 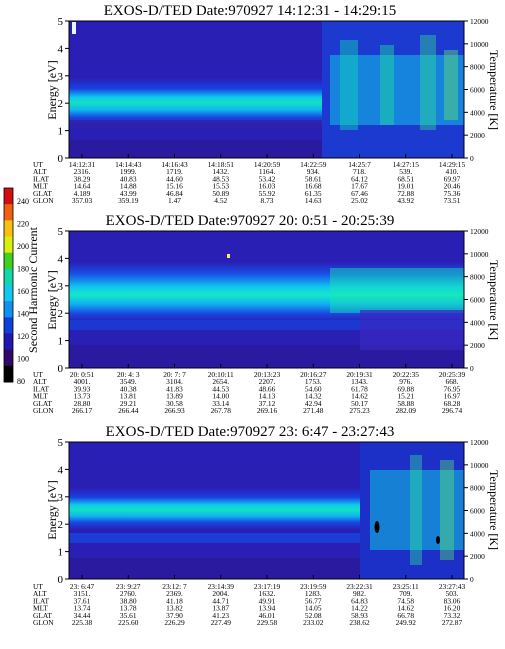 What do you see at coordinates (452, 388) in the screenshot?
I see `table-cell: 76.95` at bounding box center [452, 388].